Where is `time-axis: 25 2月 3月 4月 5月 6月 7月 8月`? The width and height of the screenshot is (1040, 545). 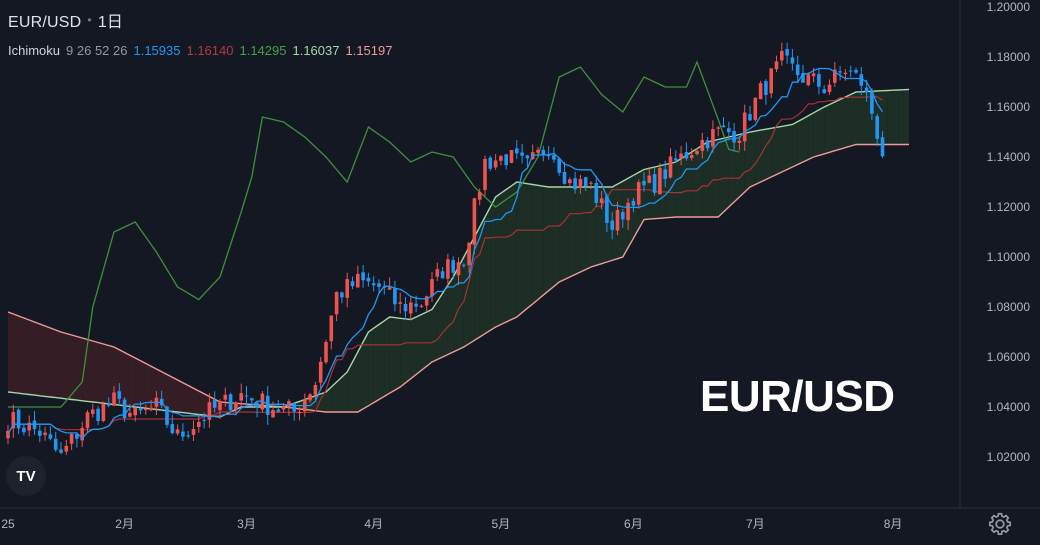 time-axis: 25 2月 3月 4月 5月 6月 7月 8月 is located at coordinates (520, 519).